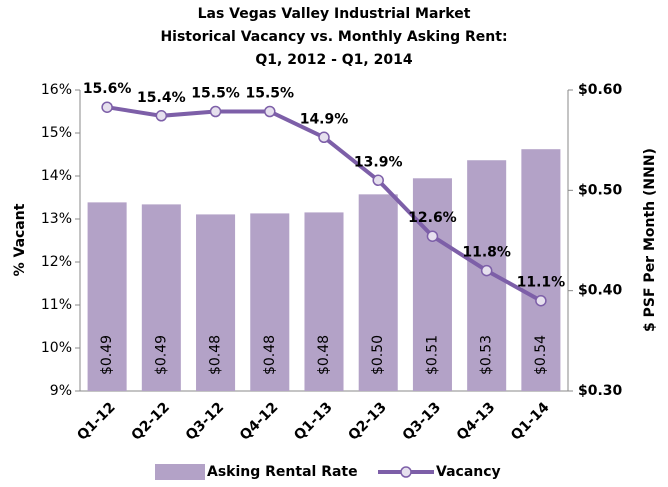 The image size is (668, 487). I want to click on line-value-label: 11.1%, so click(541, 283).